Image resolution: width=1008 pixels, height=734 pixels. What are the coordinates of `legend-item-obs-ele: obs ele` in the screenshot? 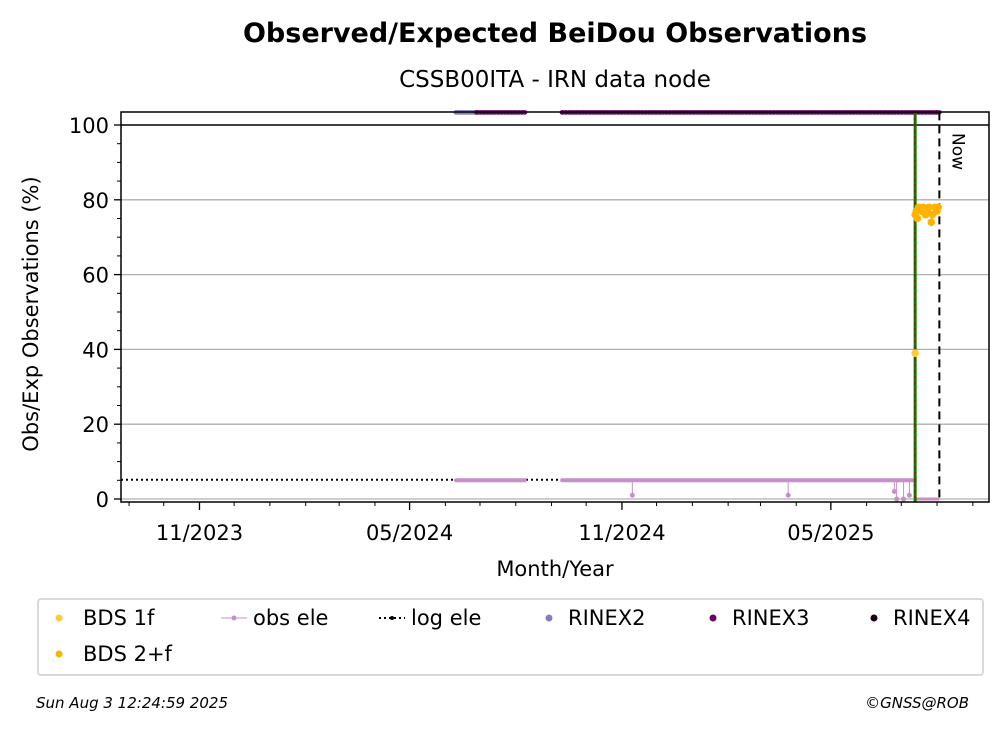 It's located at (274, 618).